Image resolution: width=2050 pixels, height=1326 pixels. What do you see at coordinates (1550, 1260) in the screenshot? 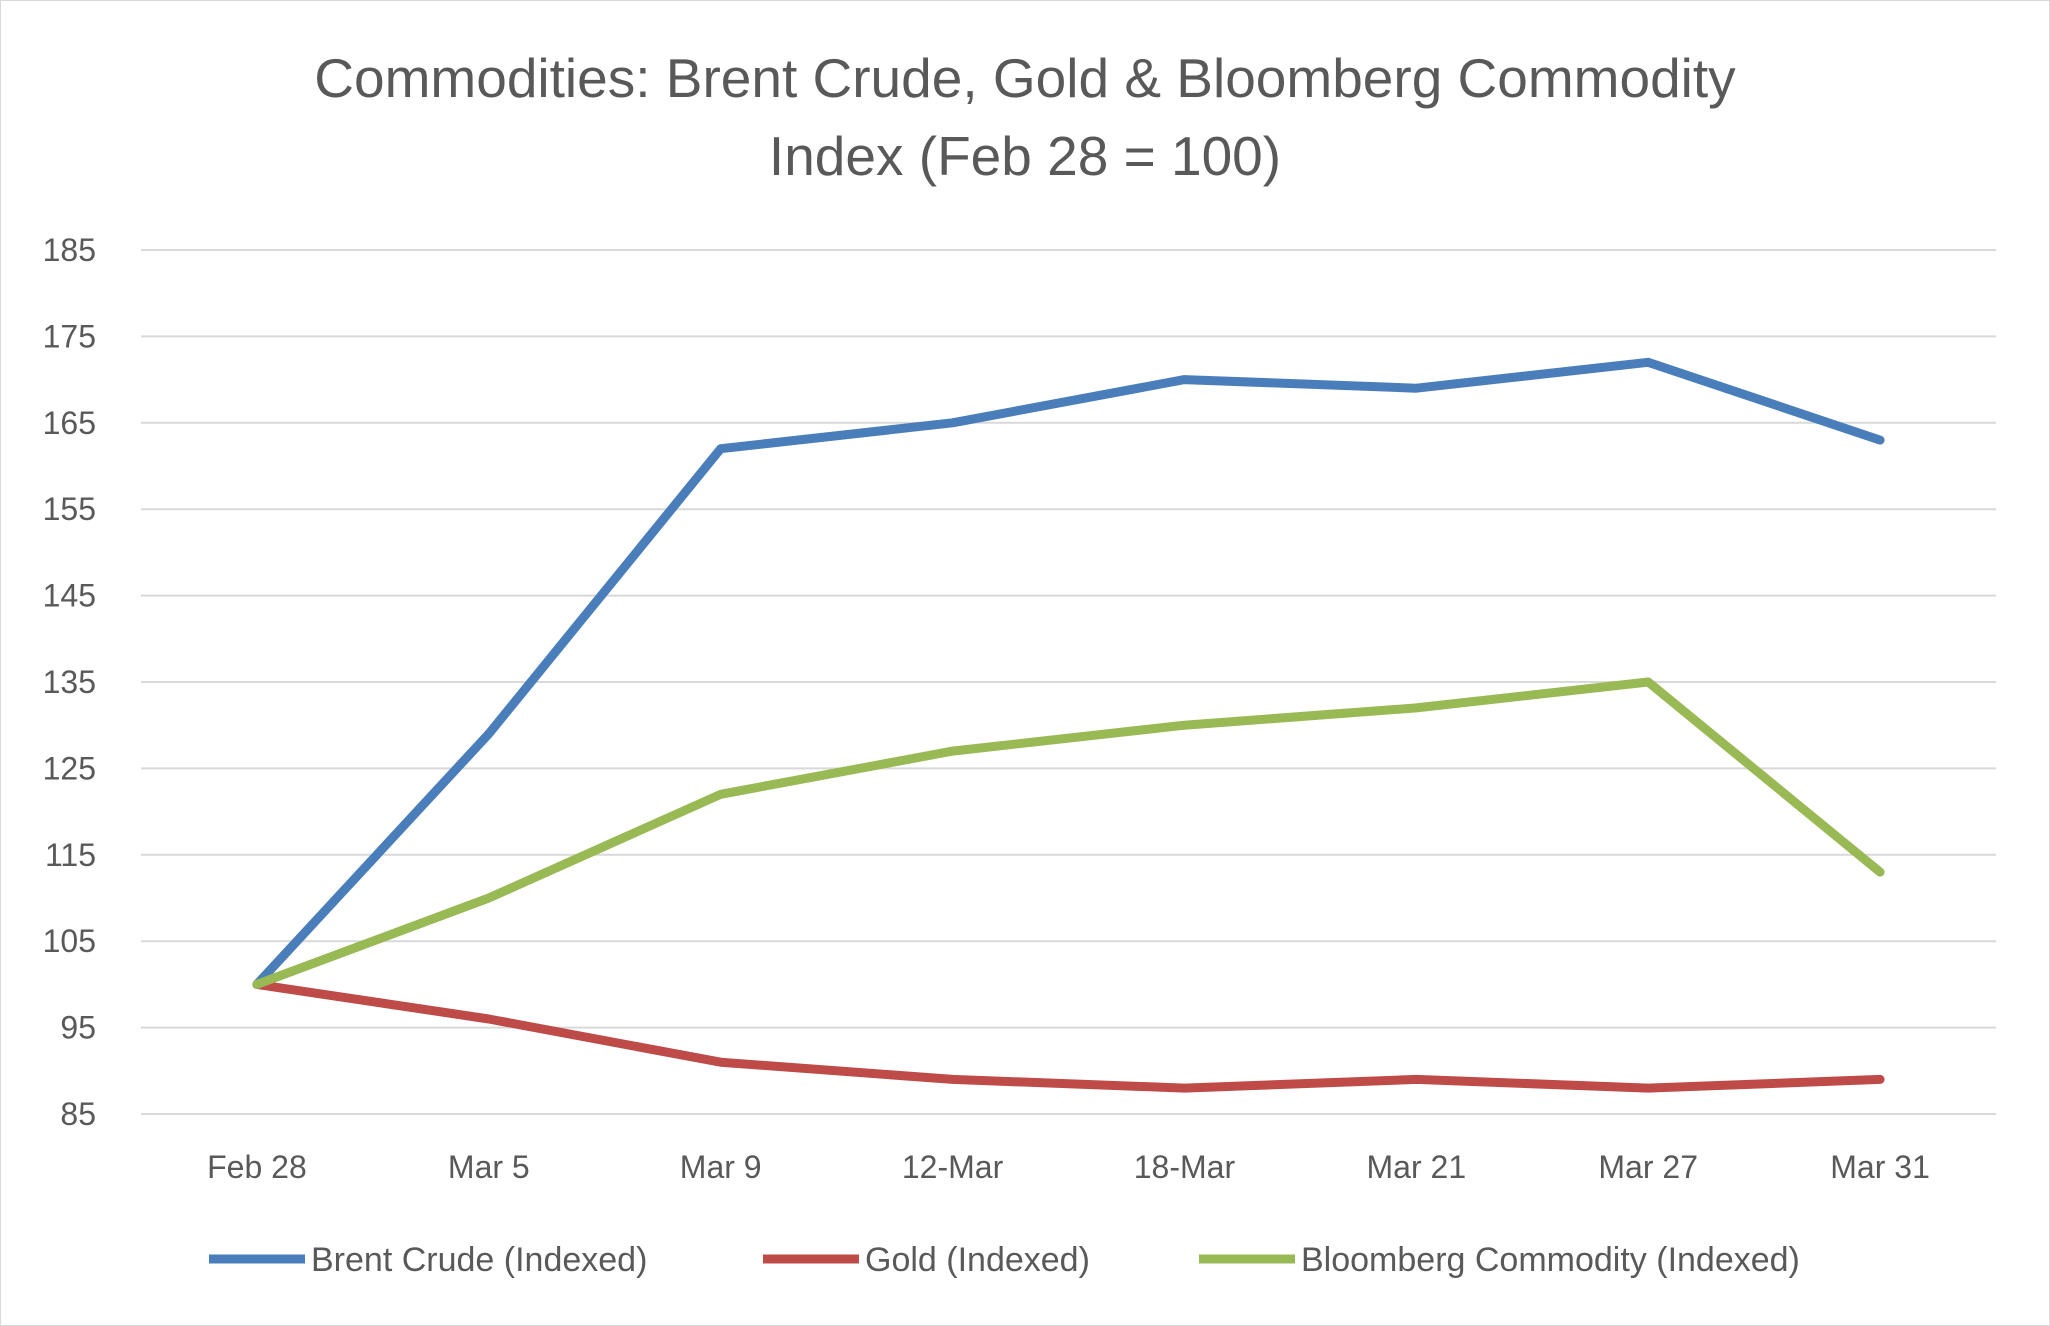
I see `legend-label-3: Bloomberg Commodity (Indexed)` at bounding box center [1550, 1260].